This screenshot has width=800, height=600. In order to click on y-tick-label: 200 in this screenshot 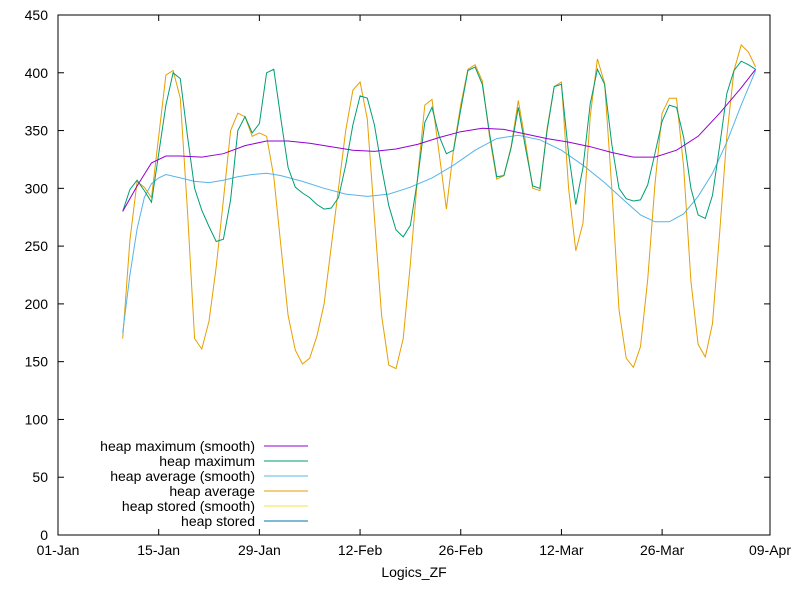, I will do `click(37, 304)`.